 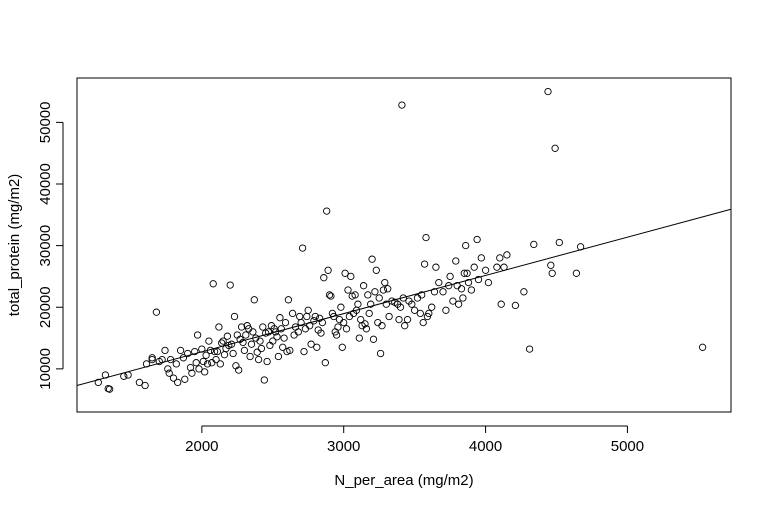 What do you see at coordinates (45, 307) in the screenshot?
I see `y-tick-label: 20000` at bounding box center [45, 307].